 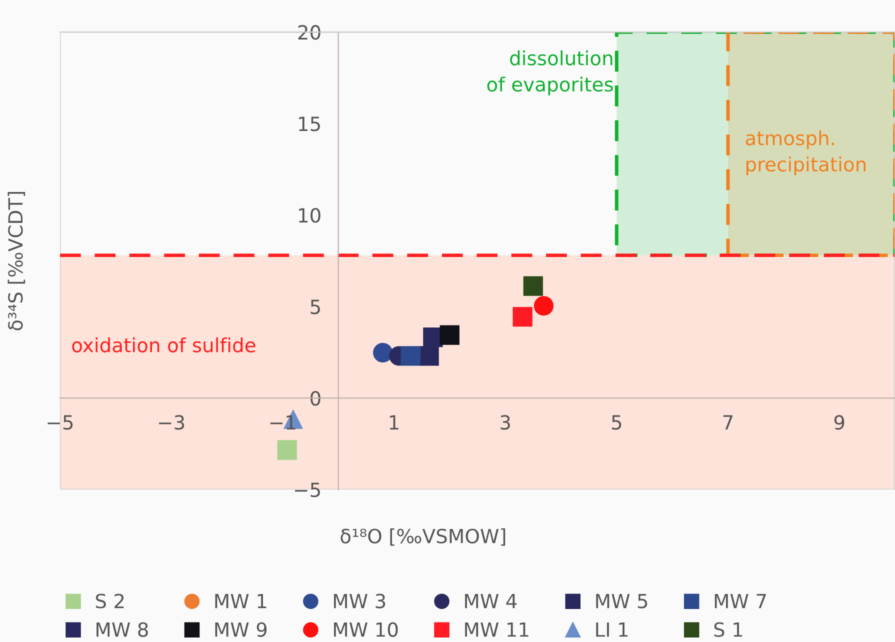 I want to click on x-tick-label: 9, so click(x=839, y=422).